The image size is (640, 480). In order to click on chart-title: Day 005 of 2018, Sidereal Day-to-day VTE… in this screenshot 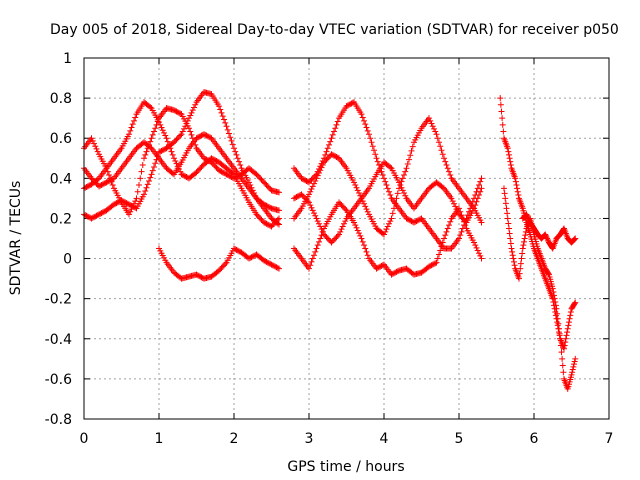, I will do `click(334, 30)`.